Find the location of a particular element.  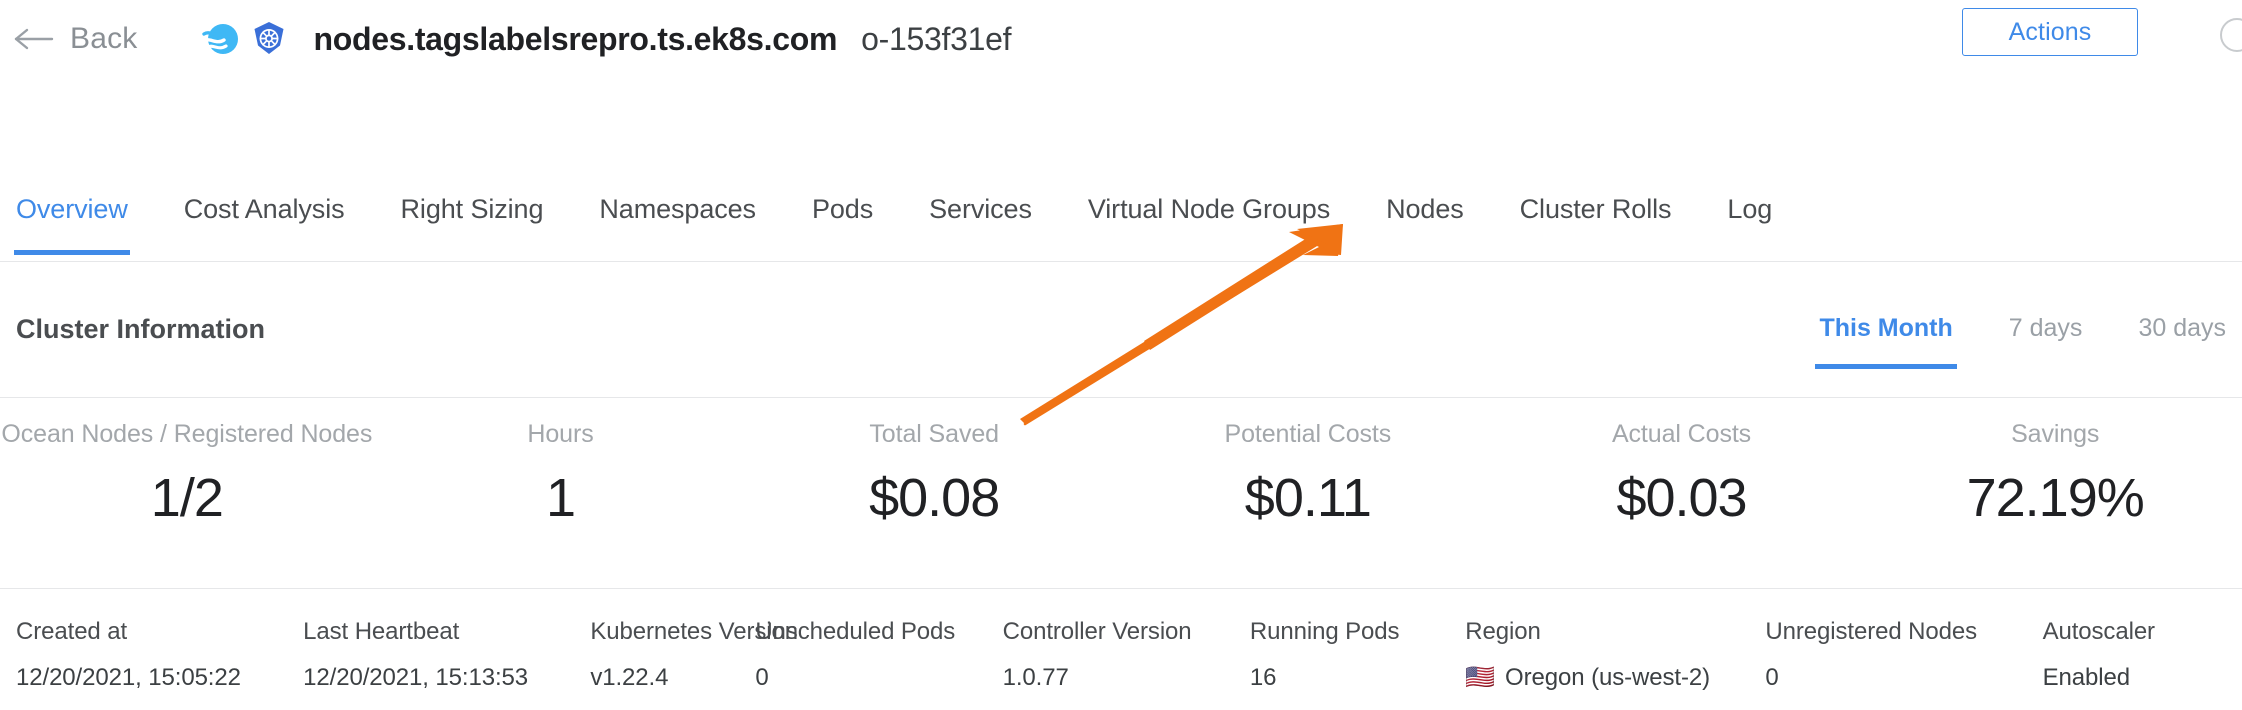

metric-total-saved: Total Saved $0.08 is located at coordinates (934, 474).